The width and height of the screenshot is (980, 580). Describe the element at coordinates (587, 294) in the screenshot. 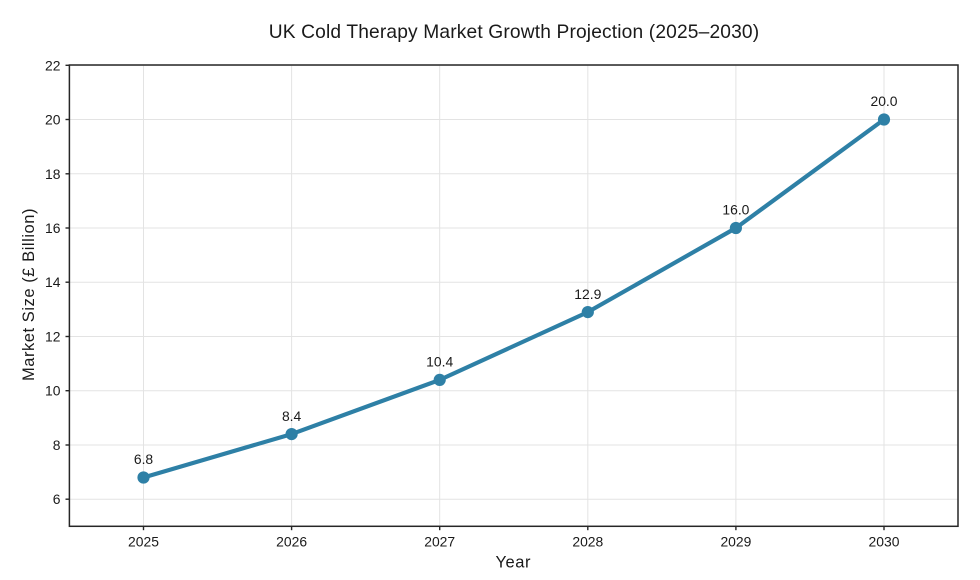

I see `svg-text: 12.9` at that location.